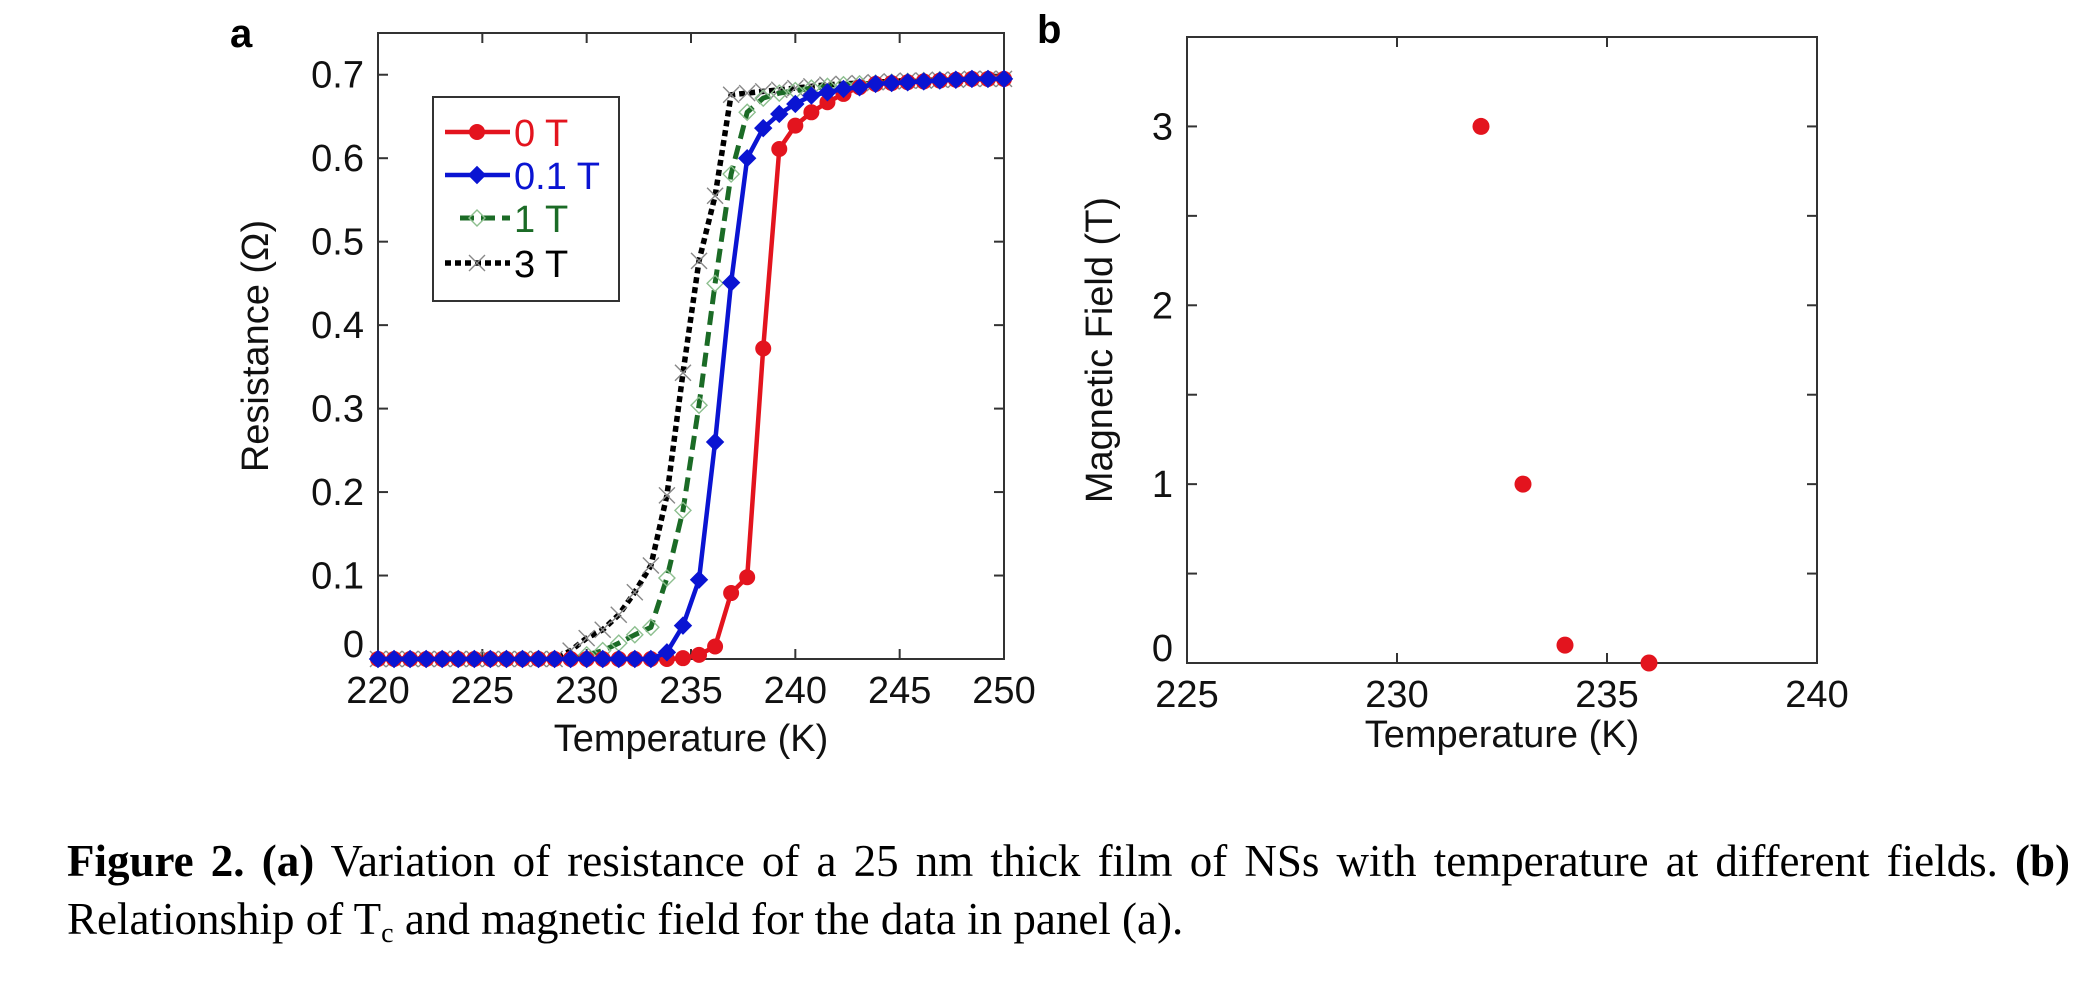 The height and width of the screenshot is (984, 2090). I want to click on caption-part-b-label: (b), so click(2042, 861).